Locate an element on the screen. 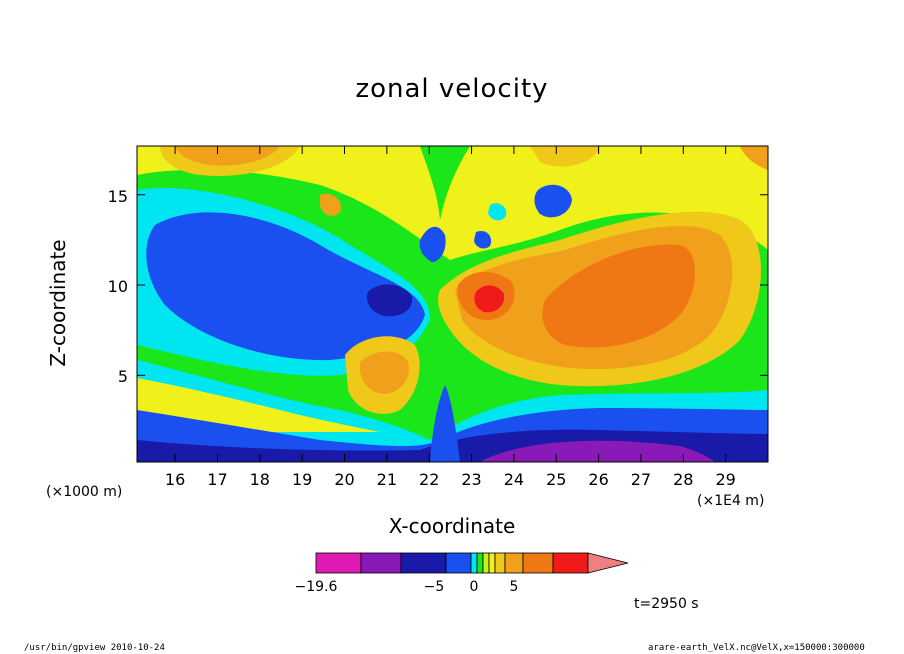  x-tick-label: 20 is located at coordinates (344, 479).